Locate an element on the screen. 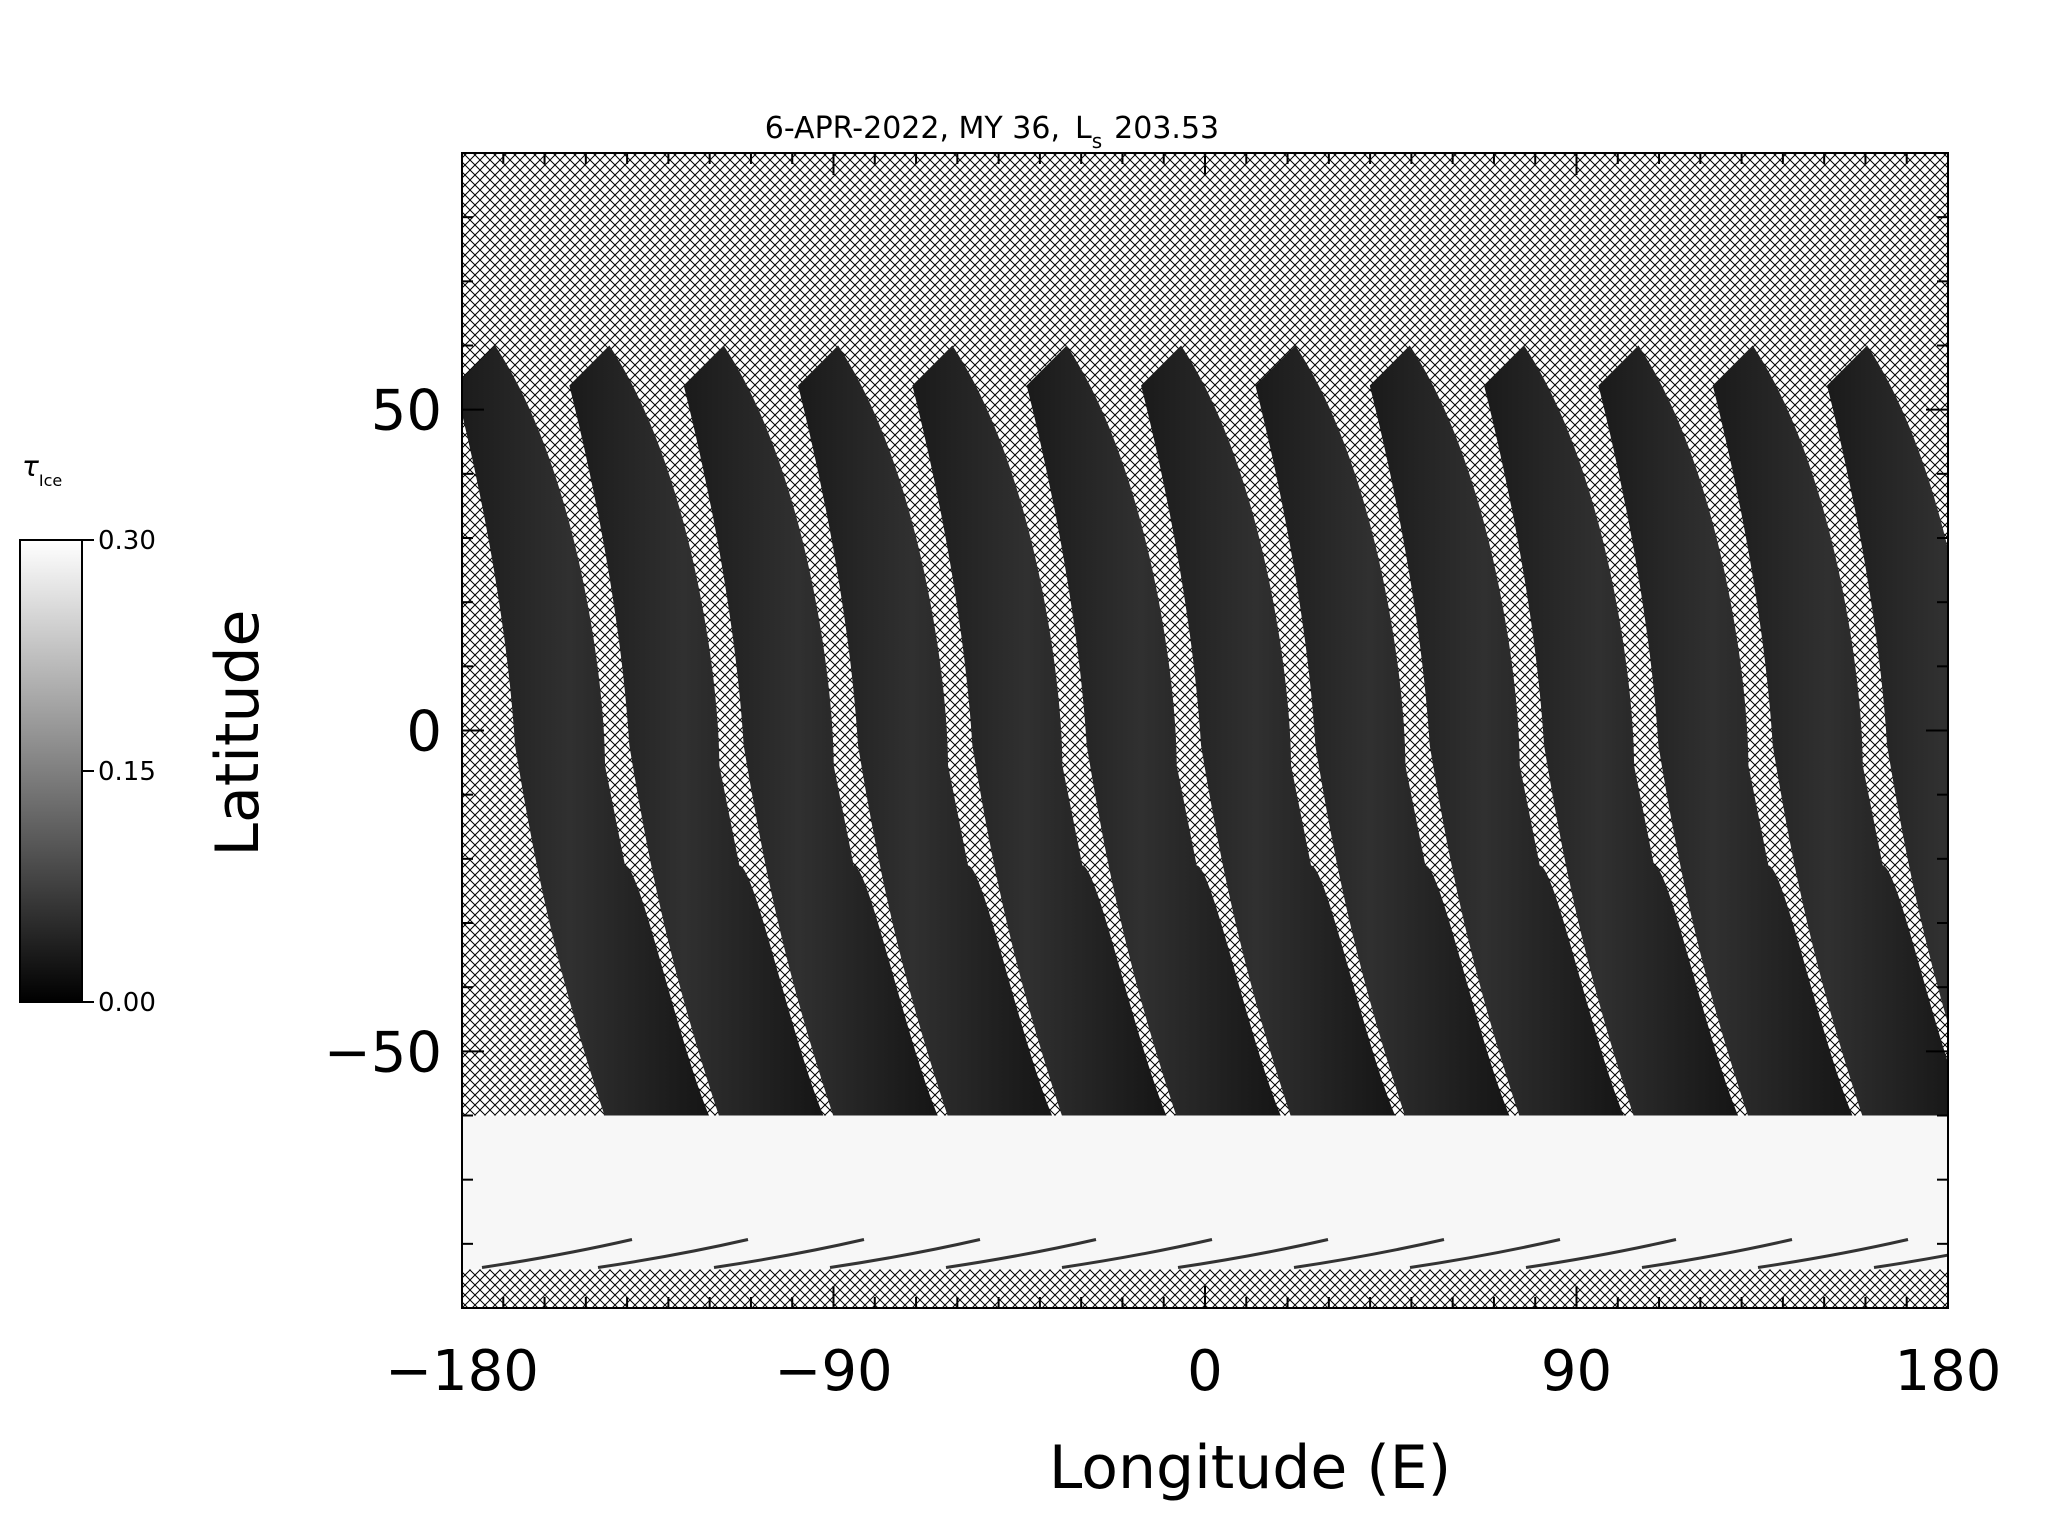 The height and width of the screenshot is (1536, 2048). x-axis-label: Longitude (E) is located at coordinates (1250, 1468).